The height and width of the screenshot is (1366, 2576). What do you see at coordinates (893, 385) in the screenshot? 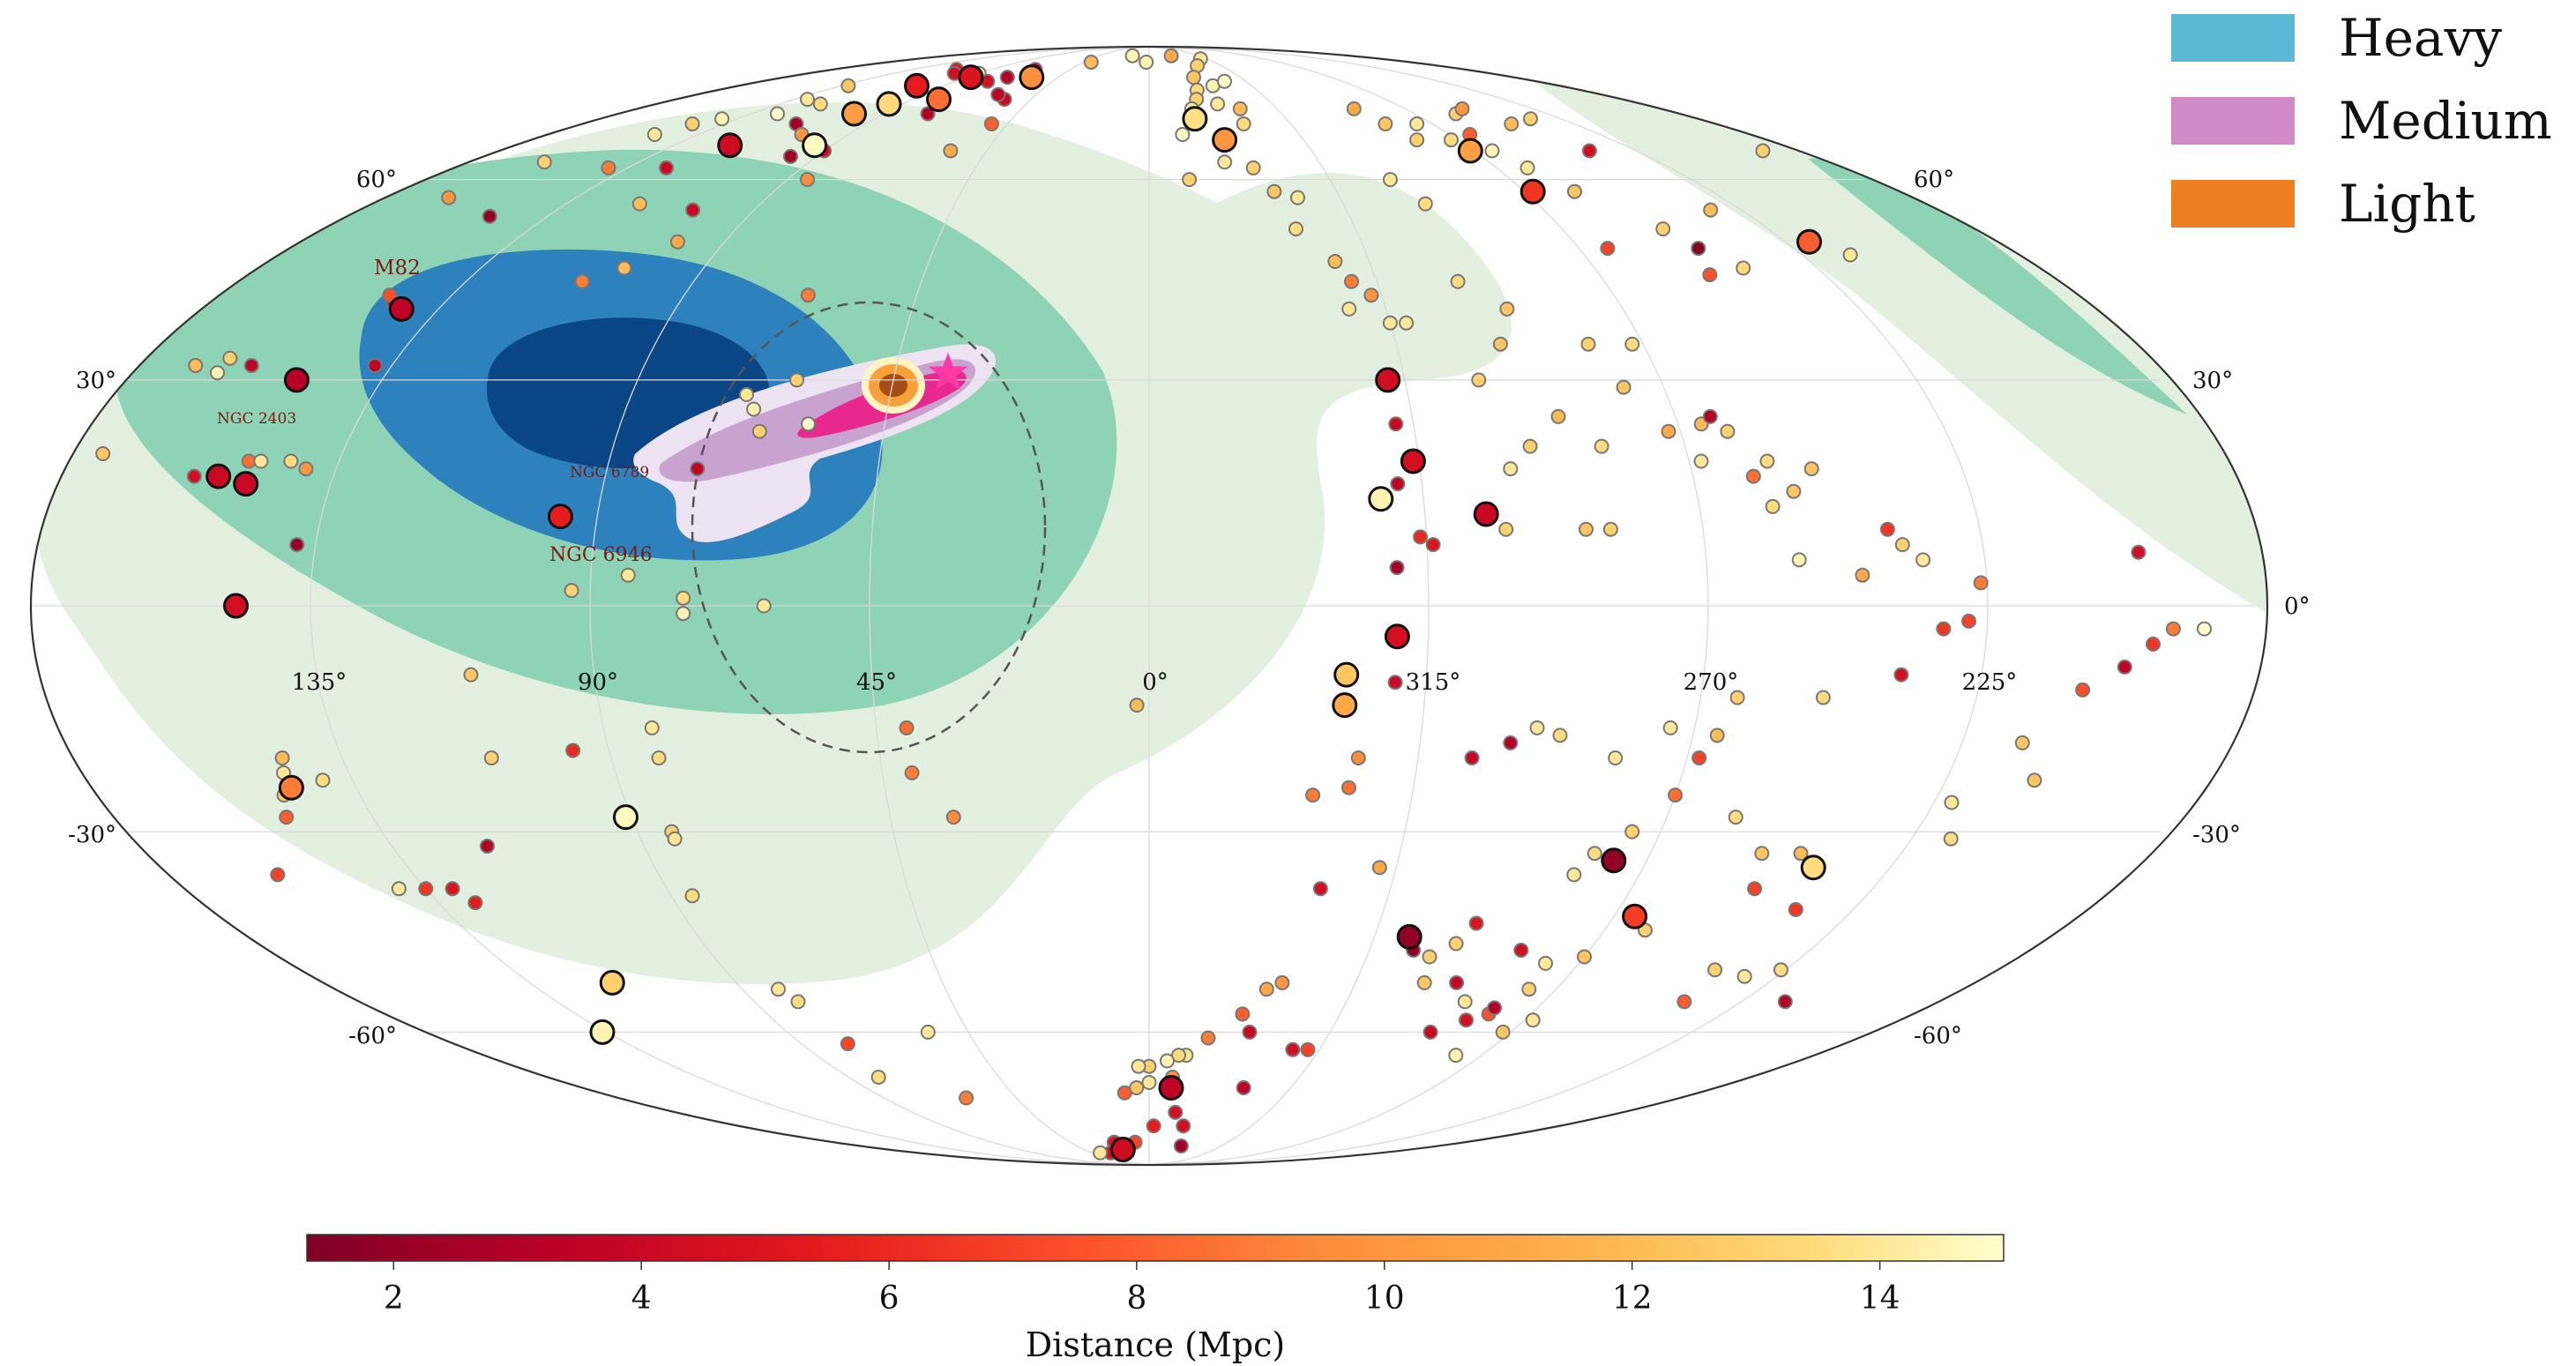
I see `light-10-region` at bounding box center [893, 385].